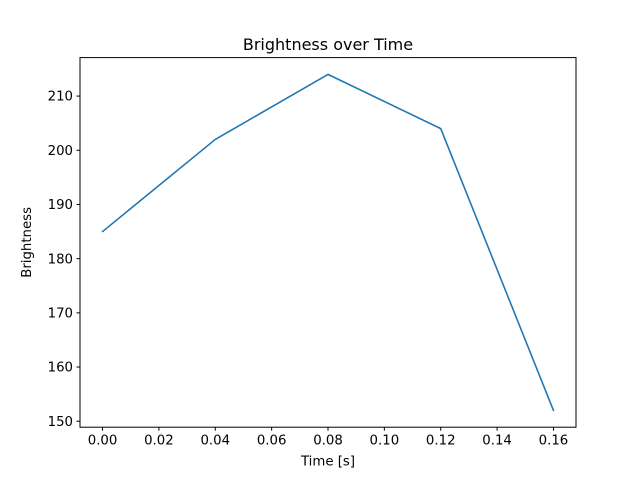  I want to click on x-tick-label: 0.16, so click(554, 441).